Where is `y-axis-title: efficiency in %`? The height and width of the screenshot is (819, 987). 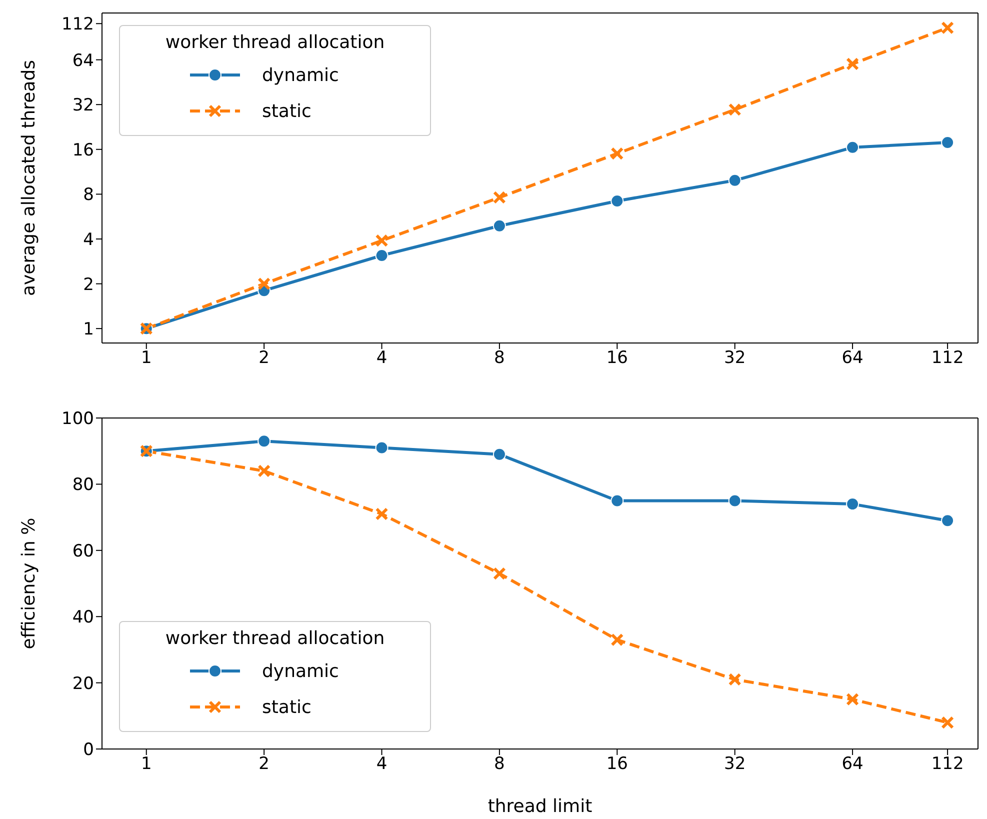 y-axis-title: efficiency in % is located at coordinates (29, 584).